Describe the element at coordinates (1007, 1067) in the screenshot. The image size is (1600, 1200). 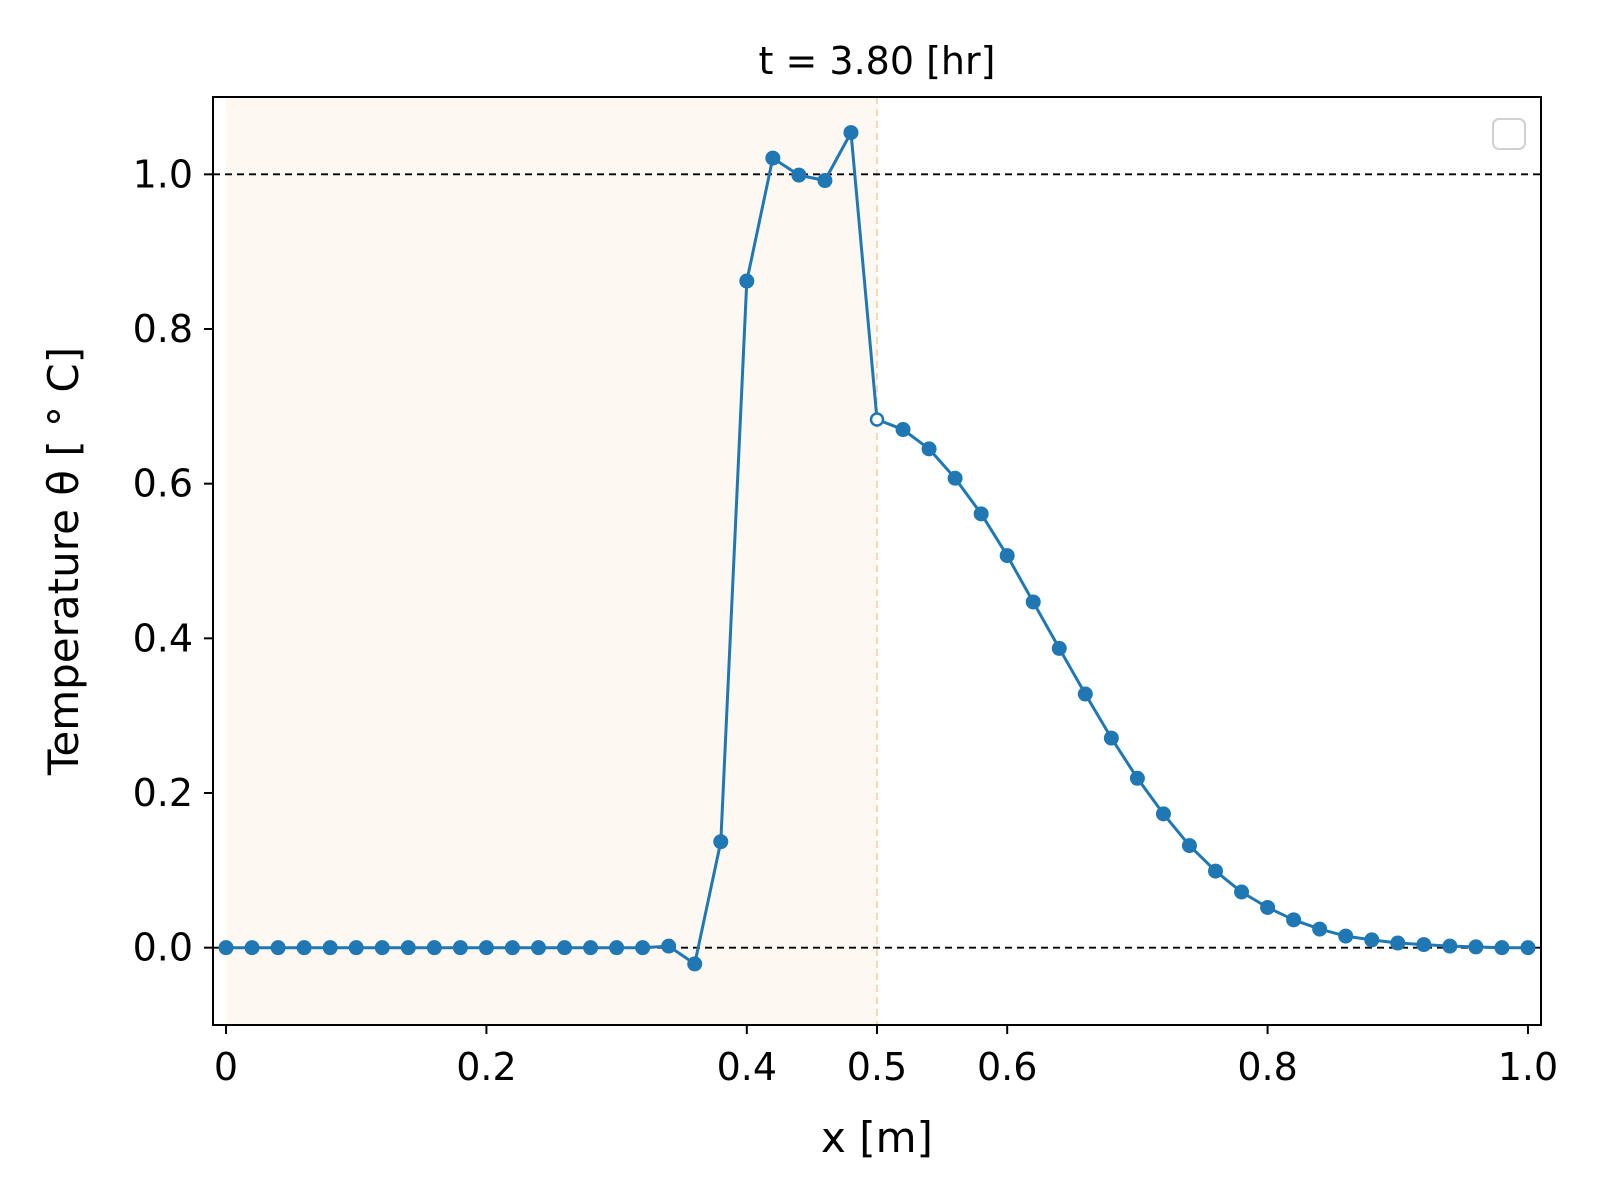
I see `x-tick-label: 0.6` at that location.